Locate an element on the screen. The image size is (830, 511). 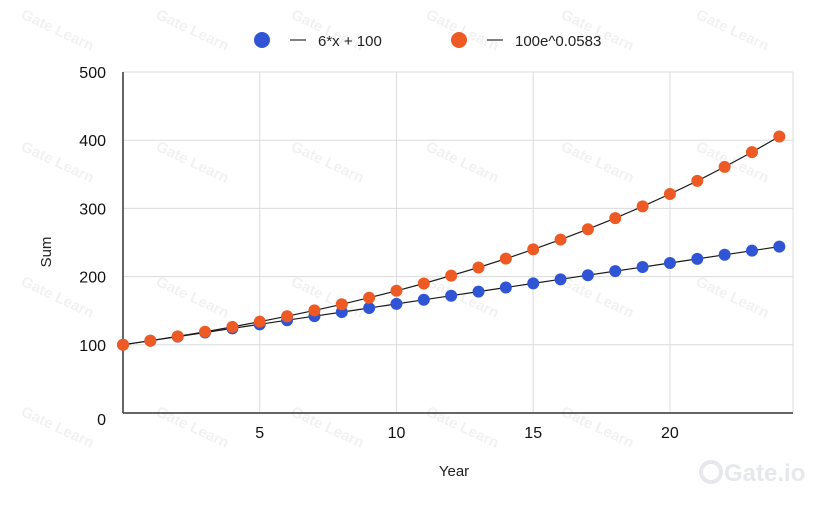
y-axis-title: Sum is located at coordinates (46, 252).